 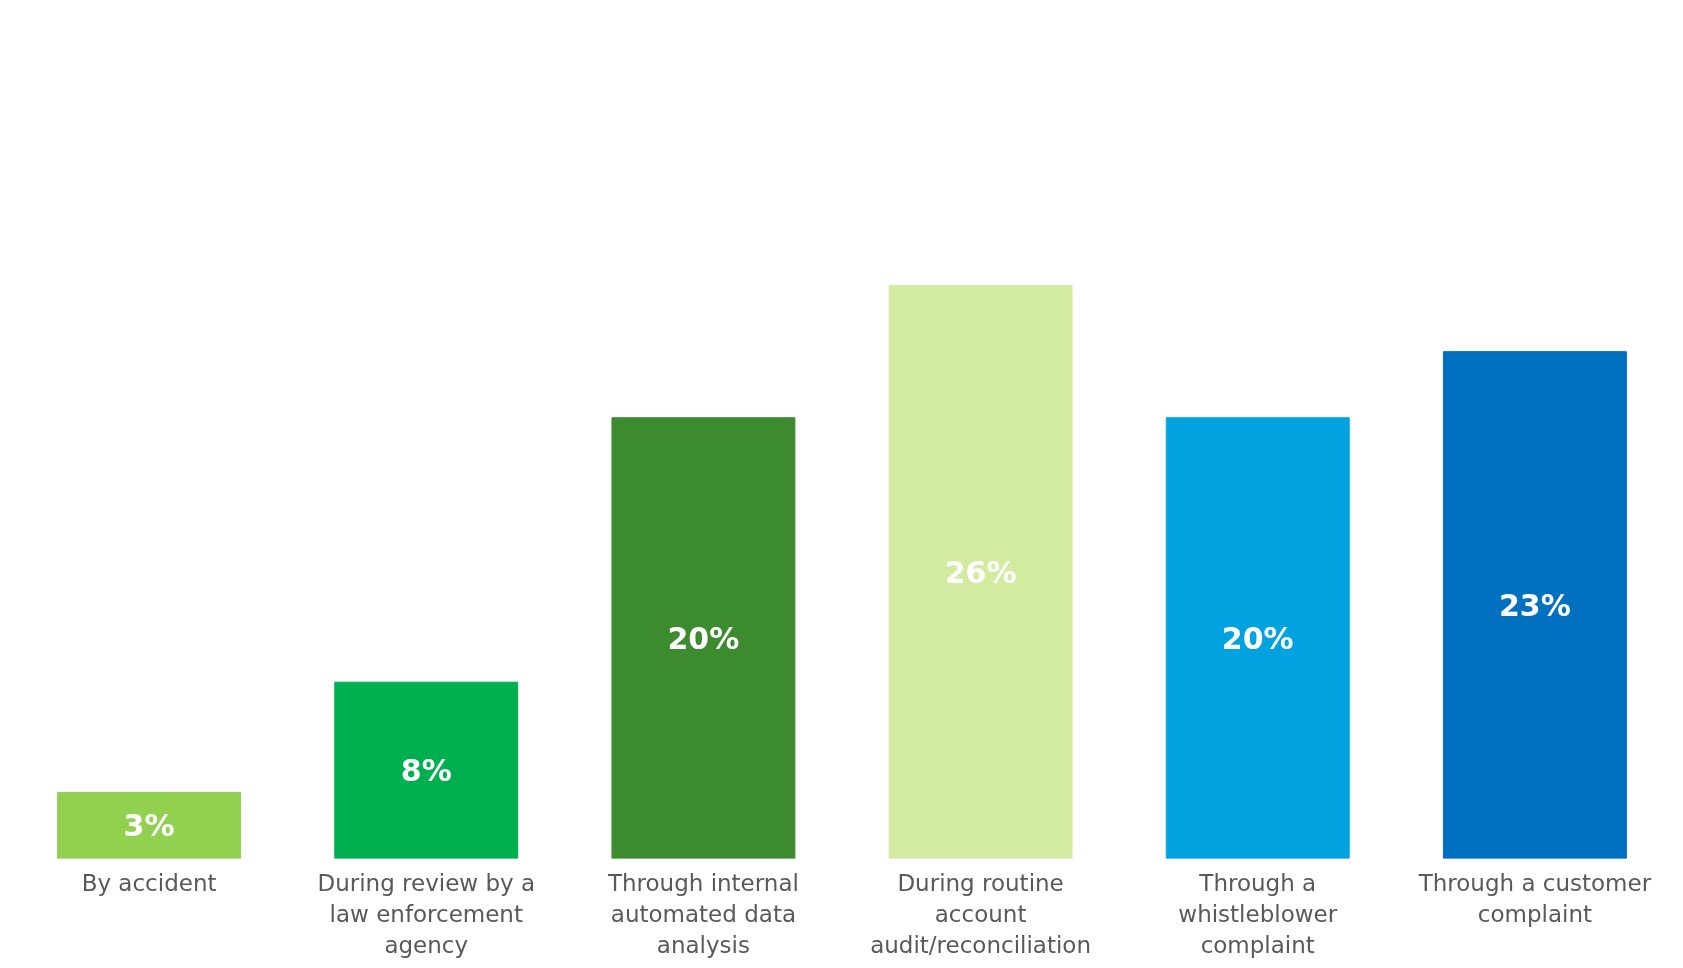 What do you see at coordinates (1258, 913) in the screenshot?
I see `x-tick-label: Through a whistleblower complaint` at bounding box center [1258, 913].